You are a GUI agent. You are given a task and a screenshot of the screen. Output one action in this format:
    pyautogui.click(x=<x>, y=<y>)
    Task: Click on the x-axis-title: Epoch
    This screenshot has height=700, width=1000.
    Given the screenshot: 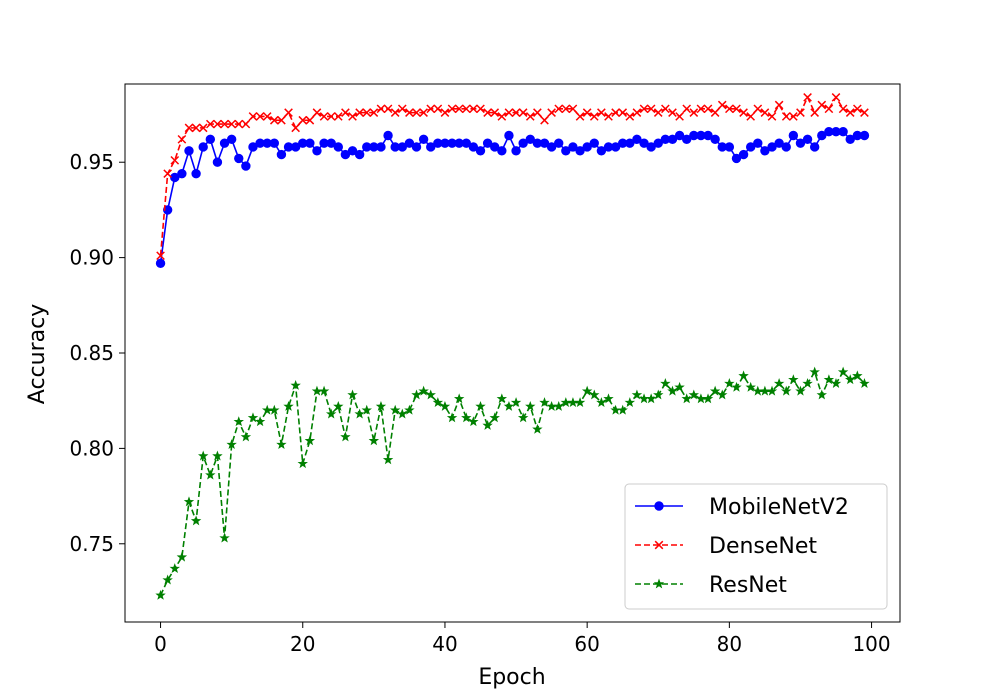 What is the action you would take?
    pyautogui.click(x=511, y=677)
    